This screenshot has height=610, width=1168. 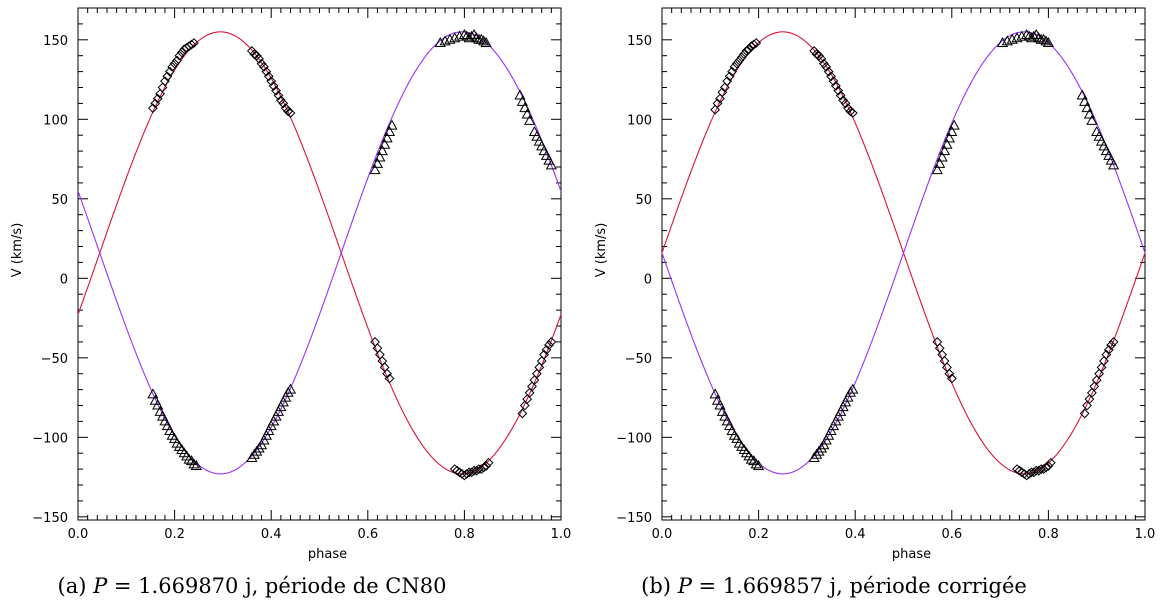 What do you see at coordinates (859, 586) in the screenshot?
I see `caption-b-text: = 1.669857 j, période corrigée` at bounding box center [859, 586].